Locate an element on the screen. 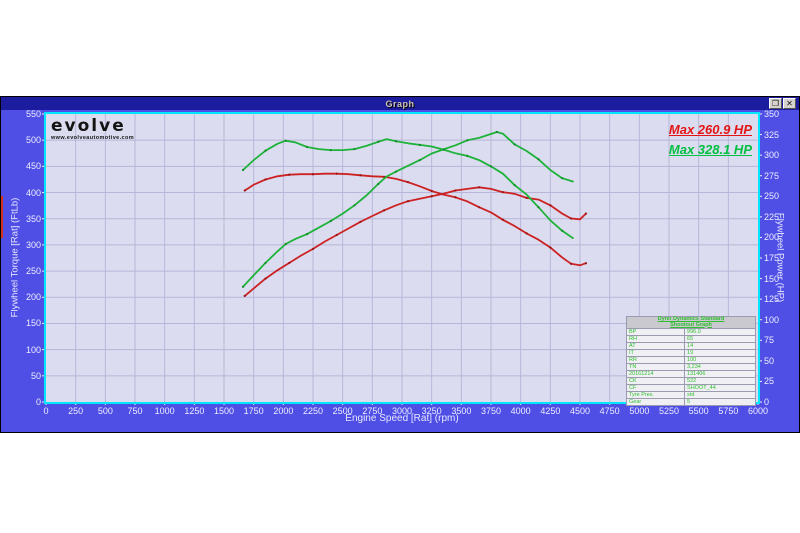 The image size is (800, 533). close-window-button: ✕ is located at coordinates (789, 103).